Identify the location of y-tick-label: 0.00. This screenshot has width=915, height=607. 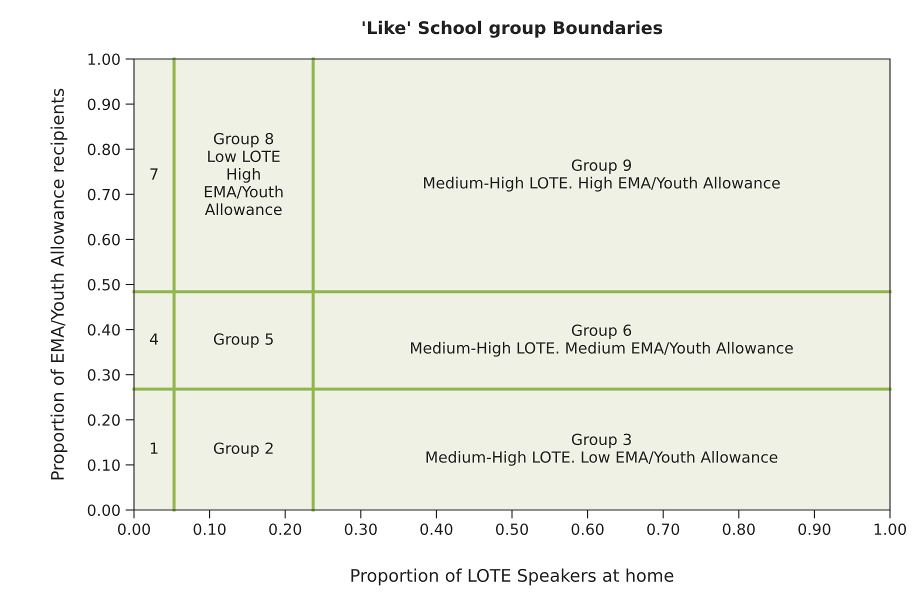
(104, 510).